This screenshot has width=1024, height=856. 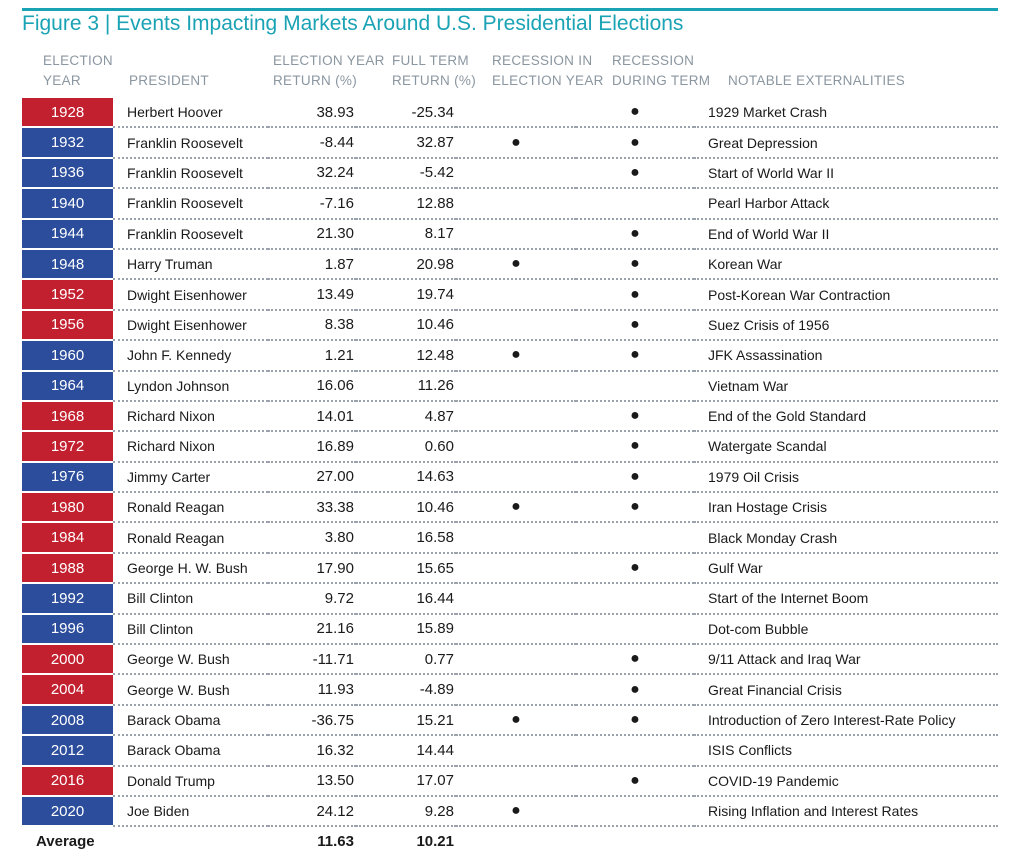 I want to click on election-return-cell: -11.71, so click(x=312, y=660).